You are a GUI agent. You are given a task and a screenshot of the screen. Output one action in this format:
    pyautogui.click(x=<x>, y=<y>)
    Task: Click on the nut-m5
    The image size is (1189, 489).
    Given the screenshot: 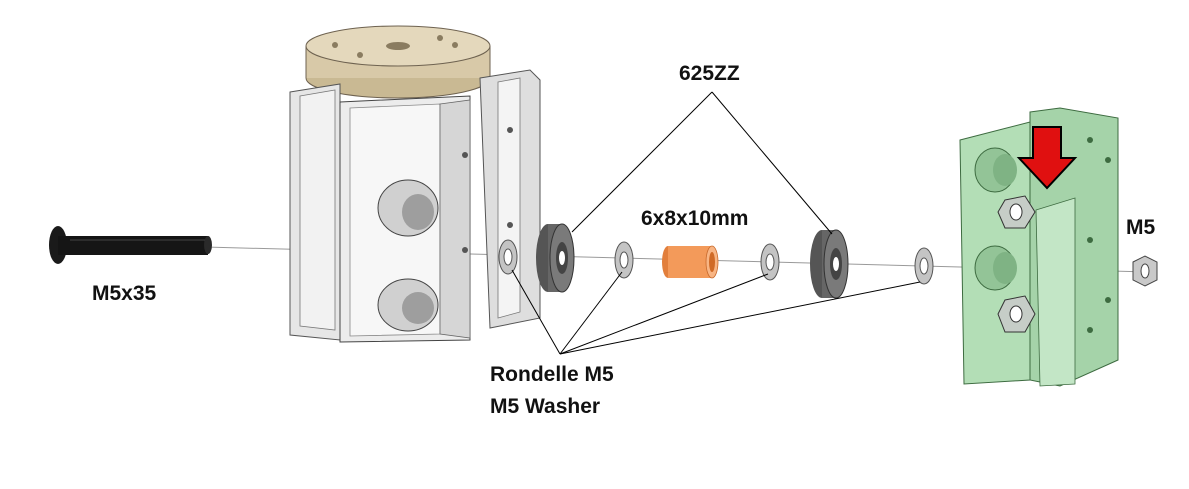 What is the action you would take?
    pyautogui.click(x=1145, y=271)
    